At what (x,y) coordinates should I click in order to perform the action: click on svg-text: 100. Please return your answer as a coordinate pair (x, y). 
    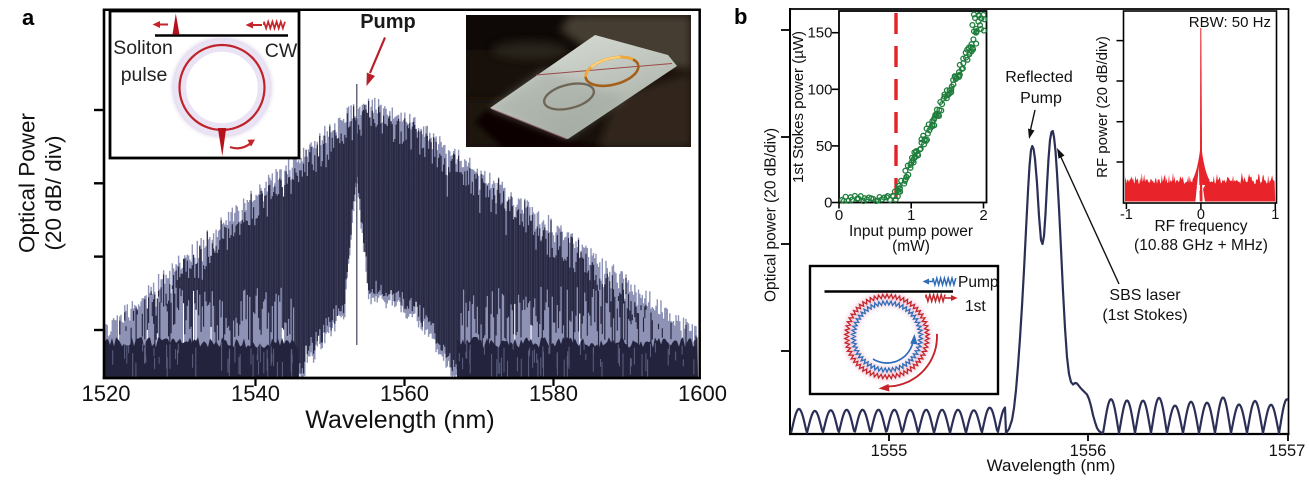
    Looking at the image, I should click on (819, 89).